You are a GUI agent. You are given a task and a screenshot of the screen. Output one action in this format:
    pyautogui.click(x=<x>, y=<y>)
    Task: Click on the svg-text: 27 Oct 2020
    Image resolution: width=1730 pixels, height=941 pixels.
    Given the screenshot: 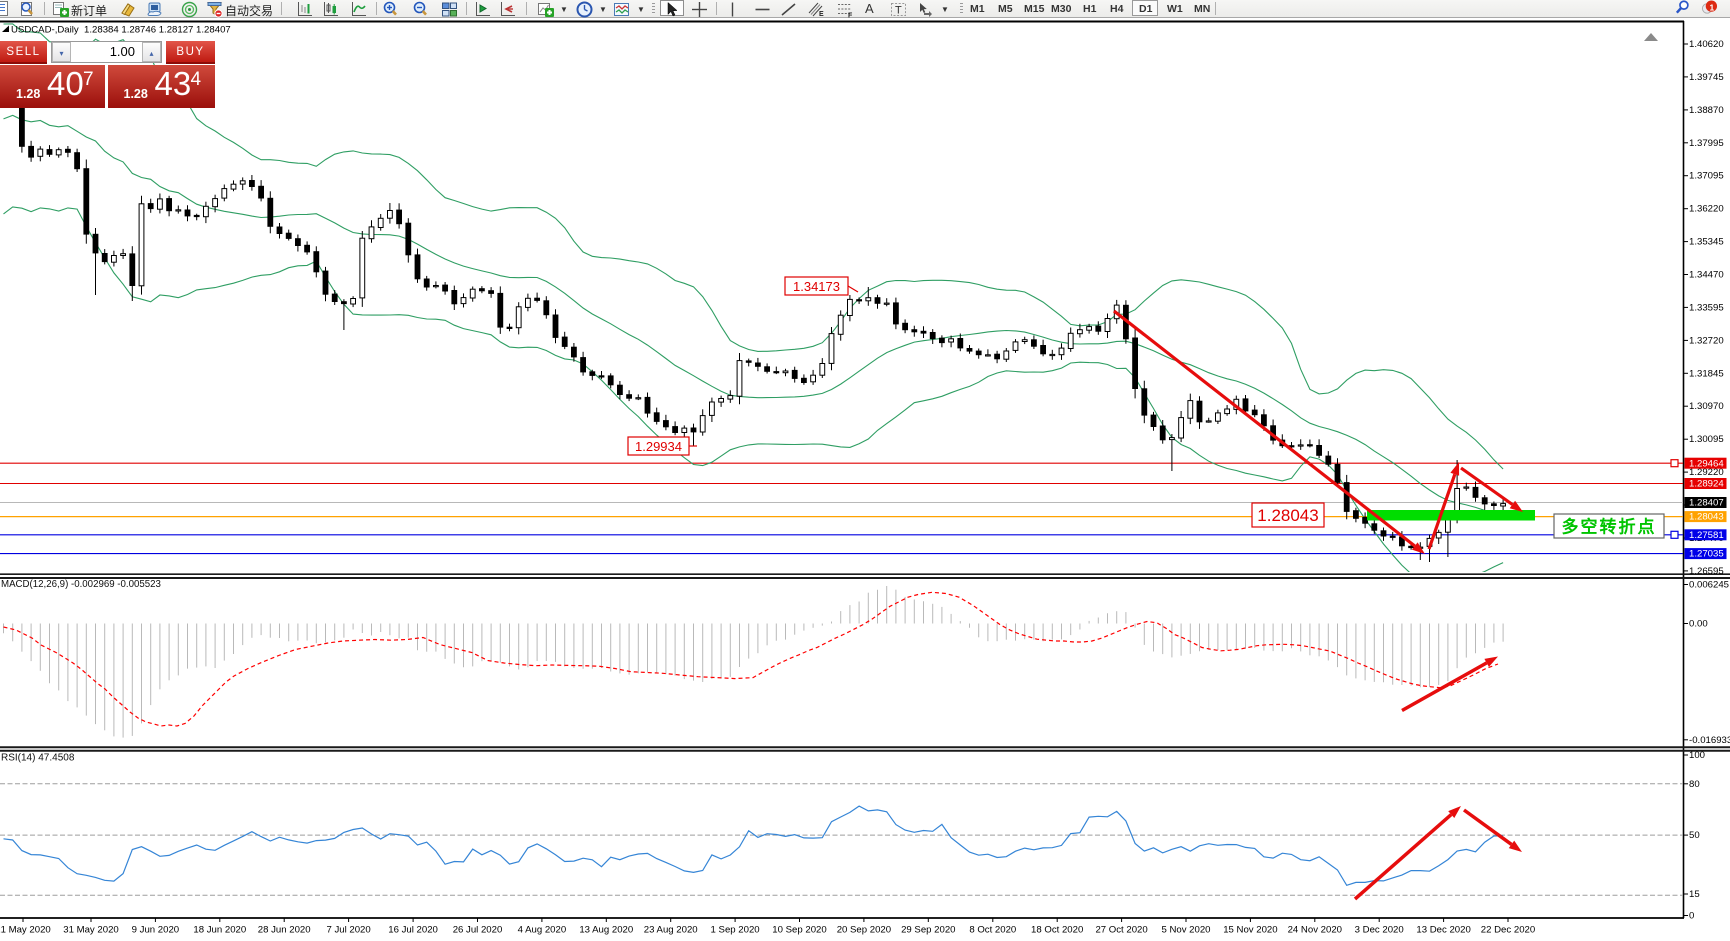 What is the action you would take?
    pyautogui.click(x=1121, y=930)
    